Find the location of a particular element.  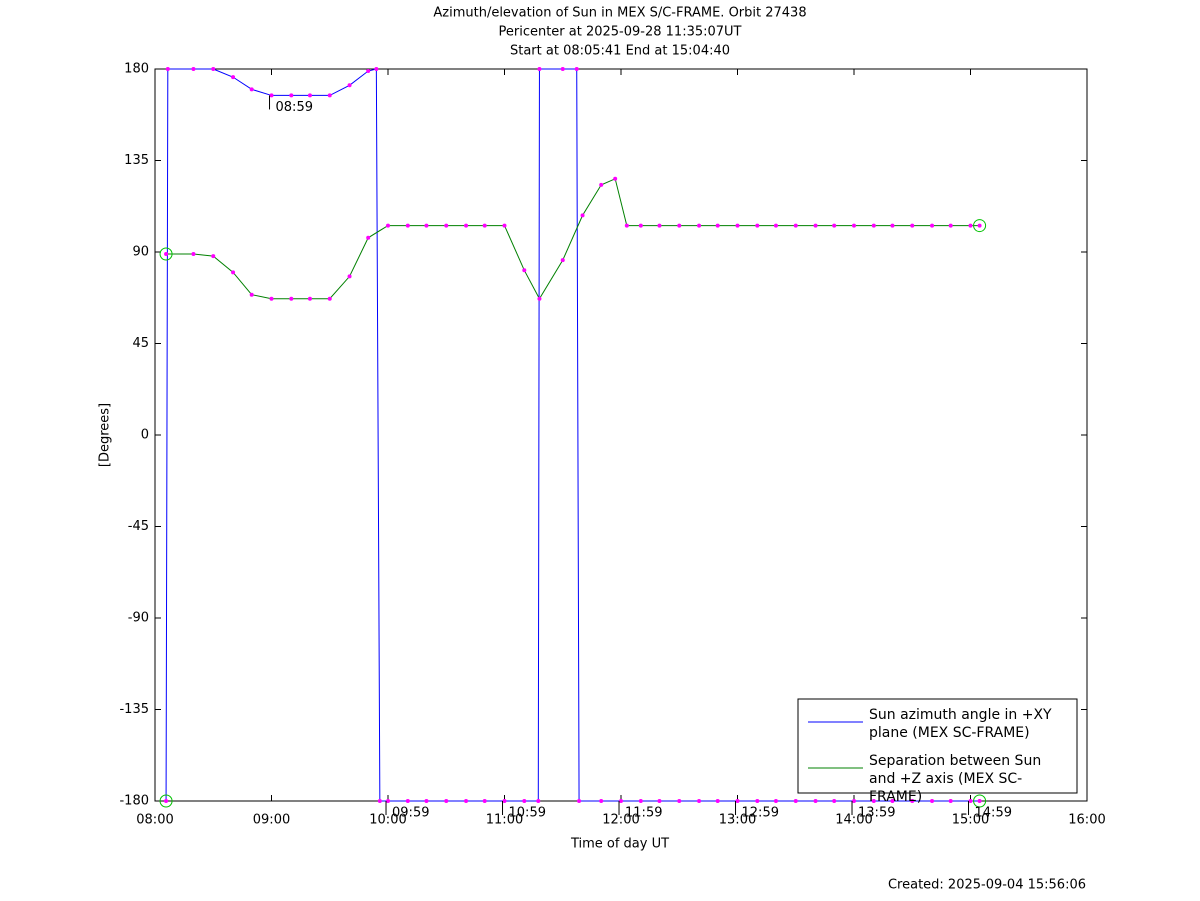

x-tick-label: 10:00 is located at coordinates (387, 820).